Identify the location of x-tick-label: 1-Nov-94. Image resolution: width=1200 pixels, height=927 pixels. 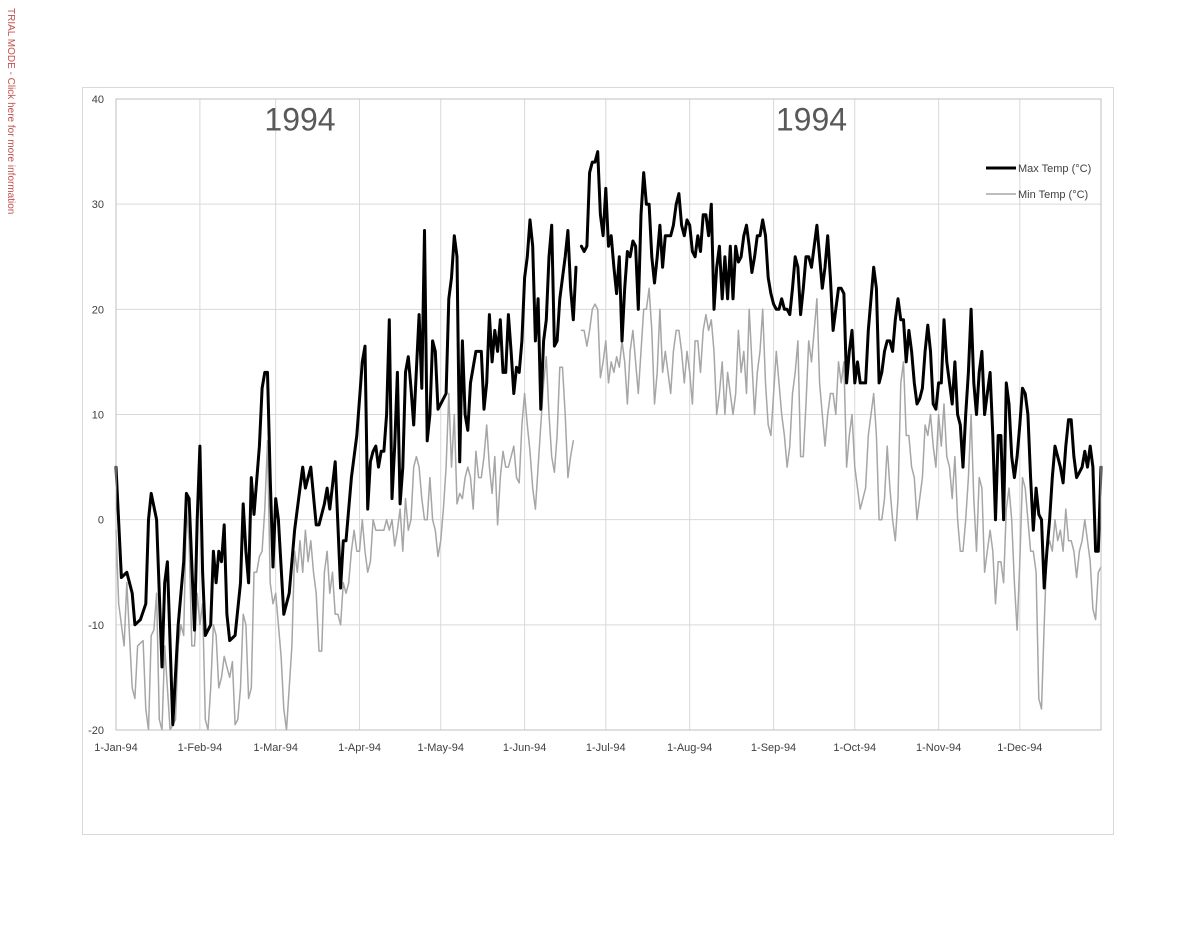
(938, 748).